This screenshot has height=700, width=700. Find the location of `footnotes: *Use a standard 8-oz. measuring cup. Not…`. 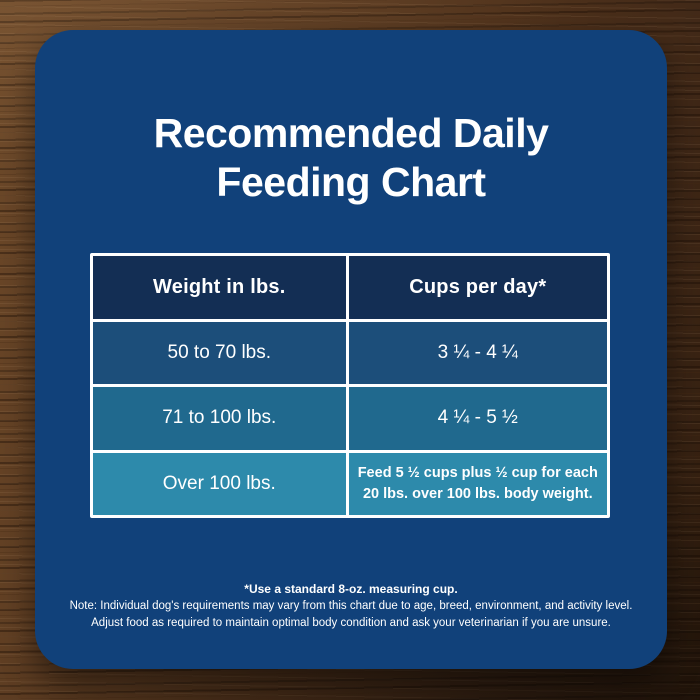

footnotes: *Use a standard 8-oz. measuring cup. Not… is located at coordinates (351, 606).